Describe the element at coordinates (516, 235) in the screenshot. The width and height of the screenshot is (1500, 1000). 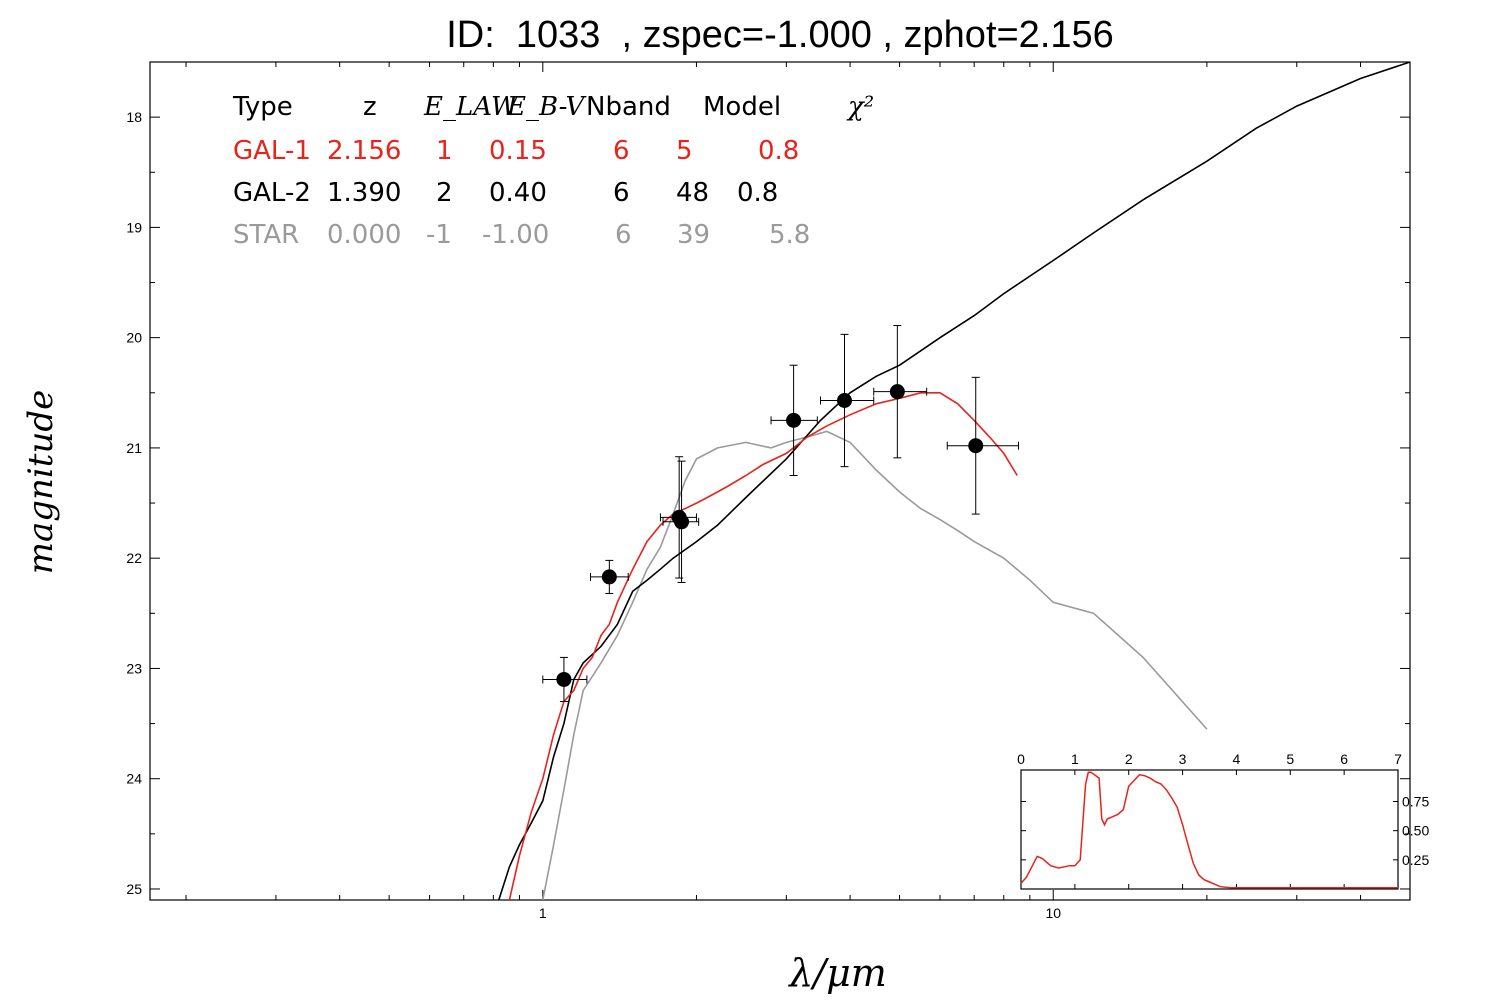
I see `legend-row-cell: -1.00` at that location.